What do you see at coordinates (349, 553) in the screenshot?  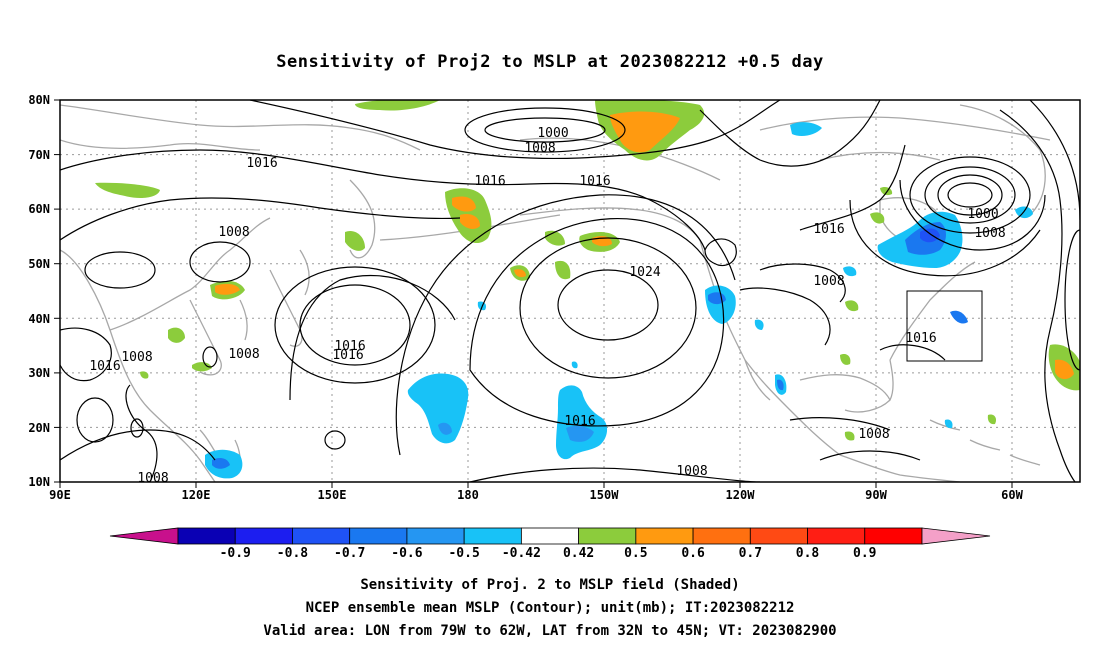 I see `colorbar-label: -0.7` at bounding box center [349, 553].